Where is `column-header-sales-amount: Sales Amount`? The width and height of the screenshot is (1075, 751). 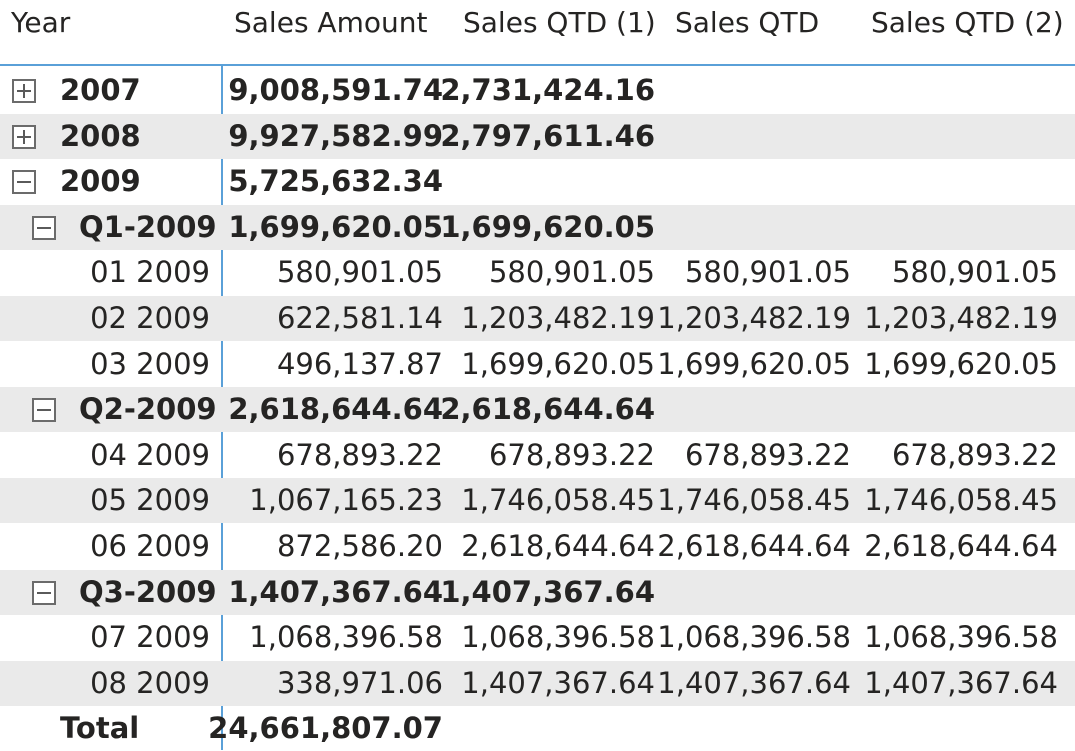
column-header-sales-amount: Sales Amount is located at coordinates (331, 22).